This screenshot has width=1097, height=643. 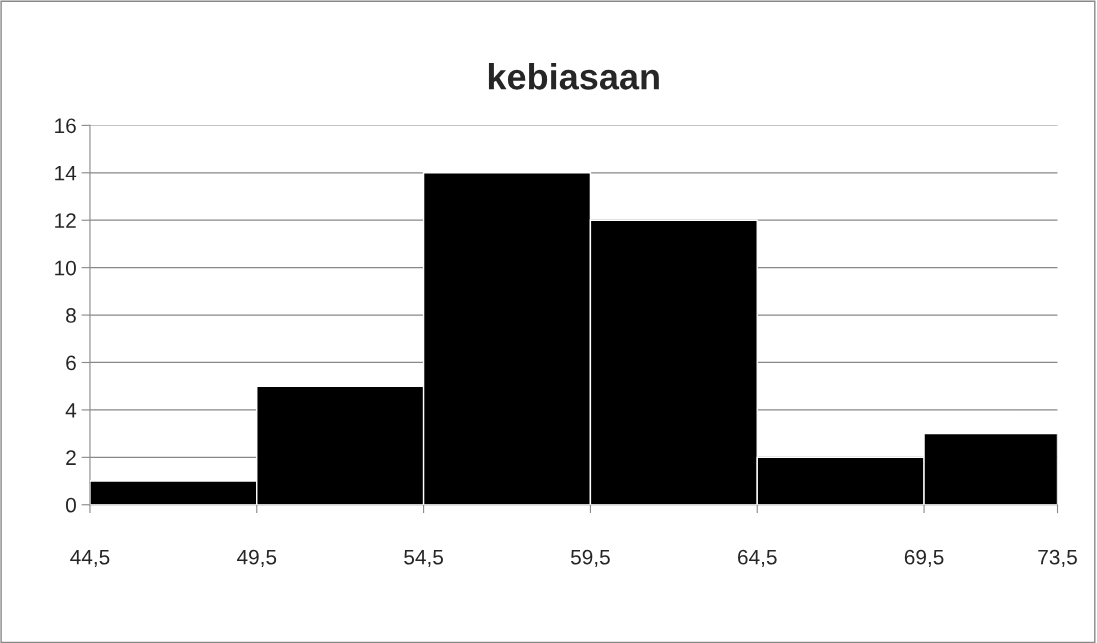 What do you see at coordinates (70, 505) in the screenshot?
I see `y-tick-label: 0` at bounding box center [70, 505].